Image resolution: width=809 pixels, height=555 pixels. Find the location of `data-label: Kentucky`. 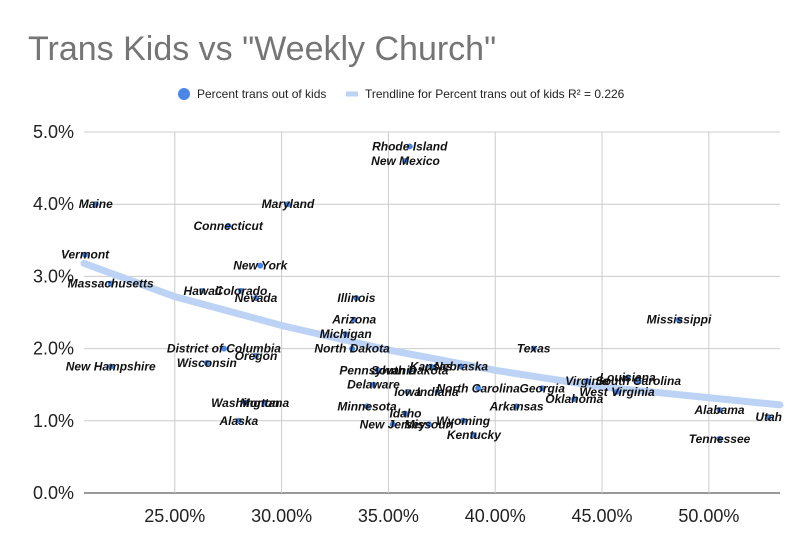

data-label: Kentucky is located at coordinates (474, 435).